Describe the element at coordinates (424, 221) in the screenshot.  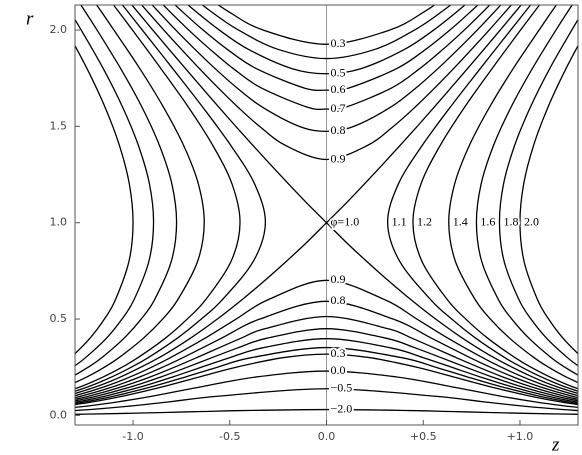
I see `contour-label: 1.2` at that location.